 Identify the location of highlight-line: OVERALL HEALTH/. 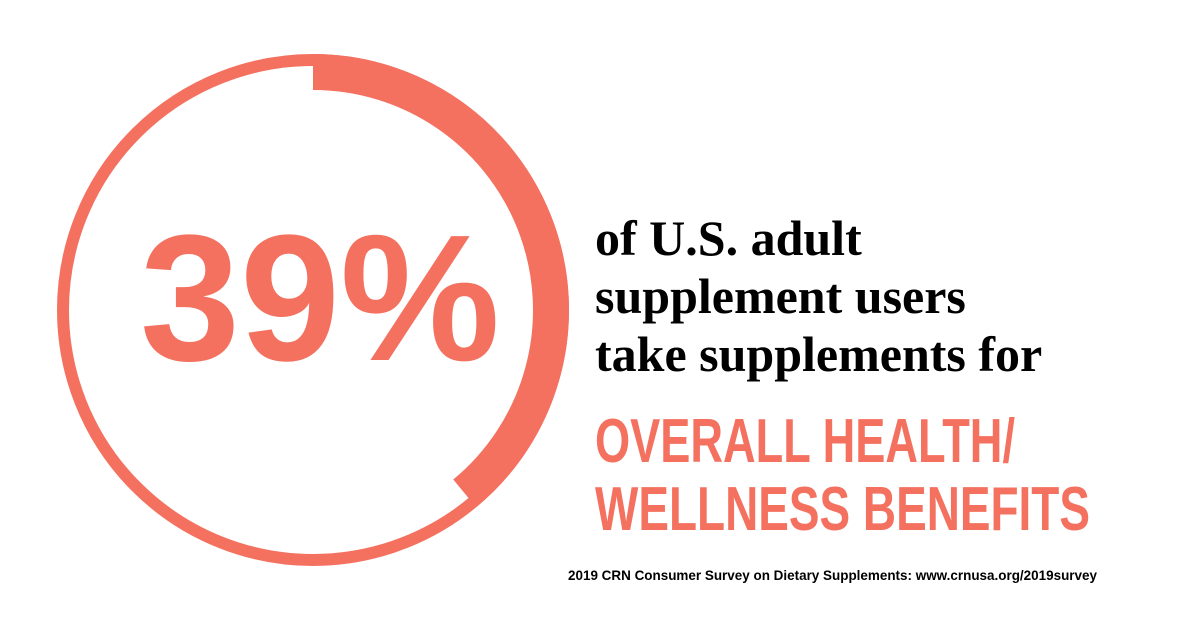
(805, 441).